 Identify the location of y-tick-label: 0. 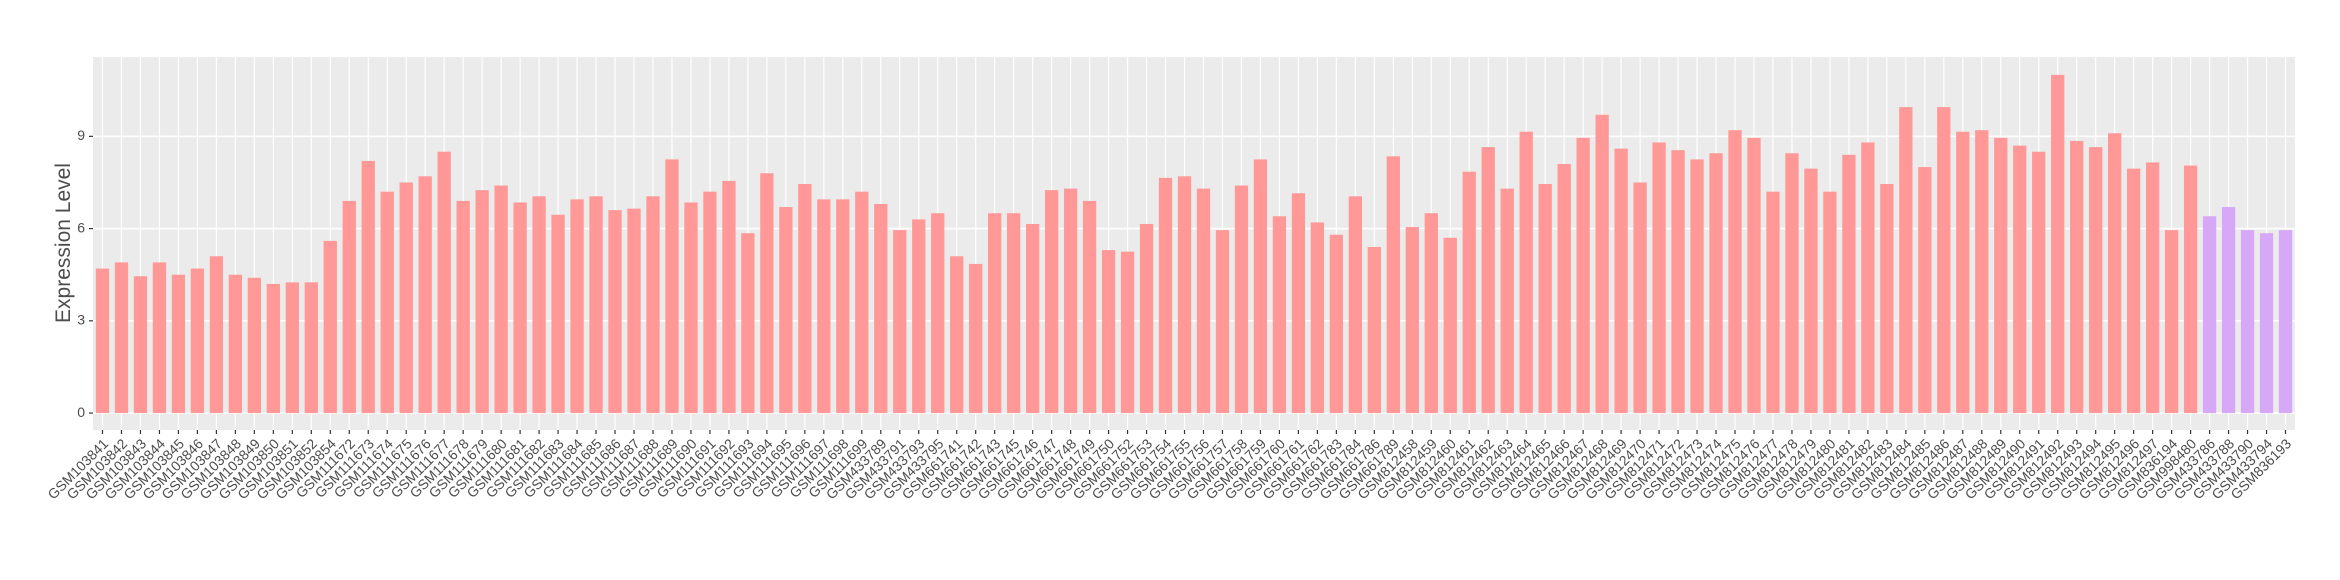
(81, 412).